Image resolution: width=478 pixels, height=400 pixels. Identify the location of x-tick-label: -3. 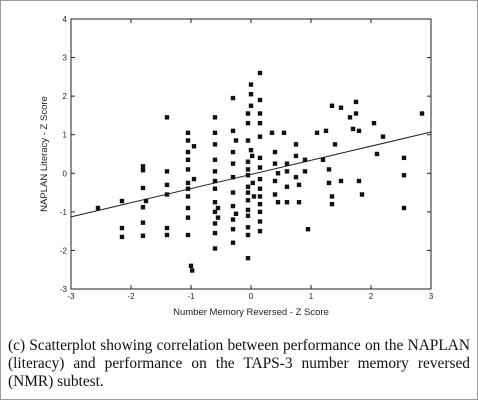
(71, 296).